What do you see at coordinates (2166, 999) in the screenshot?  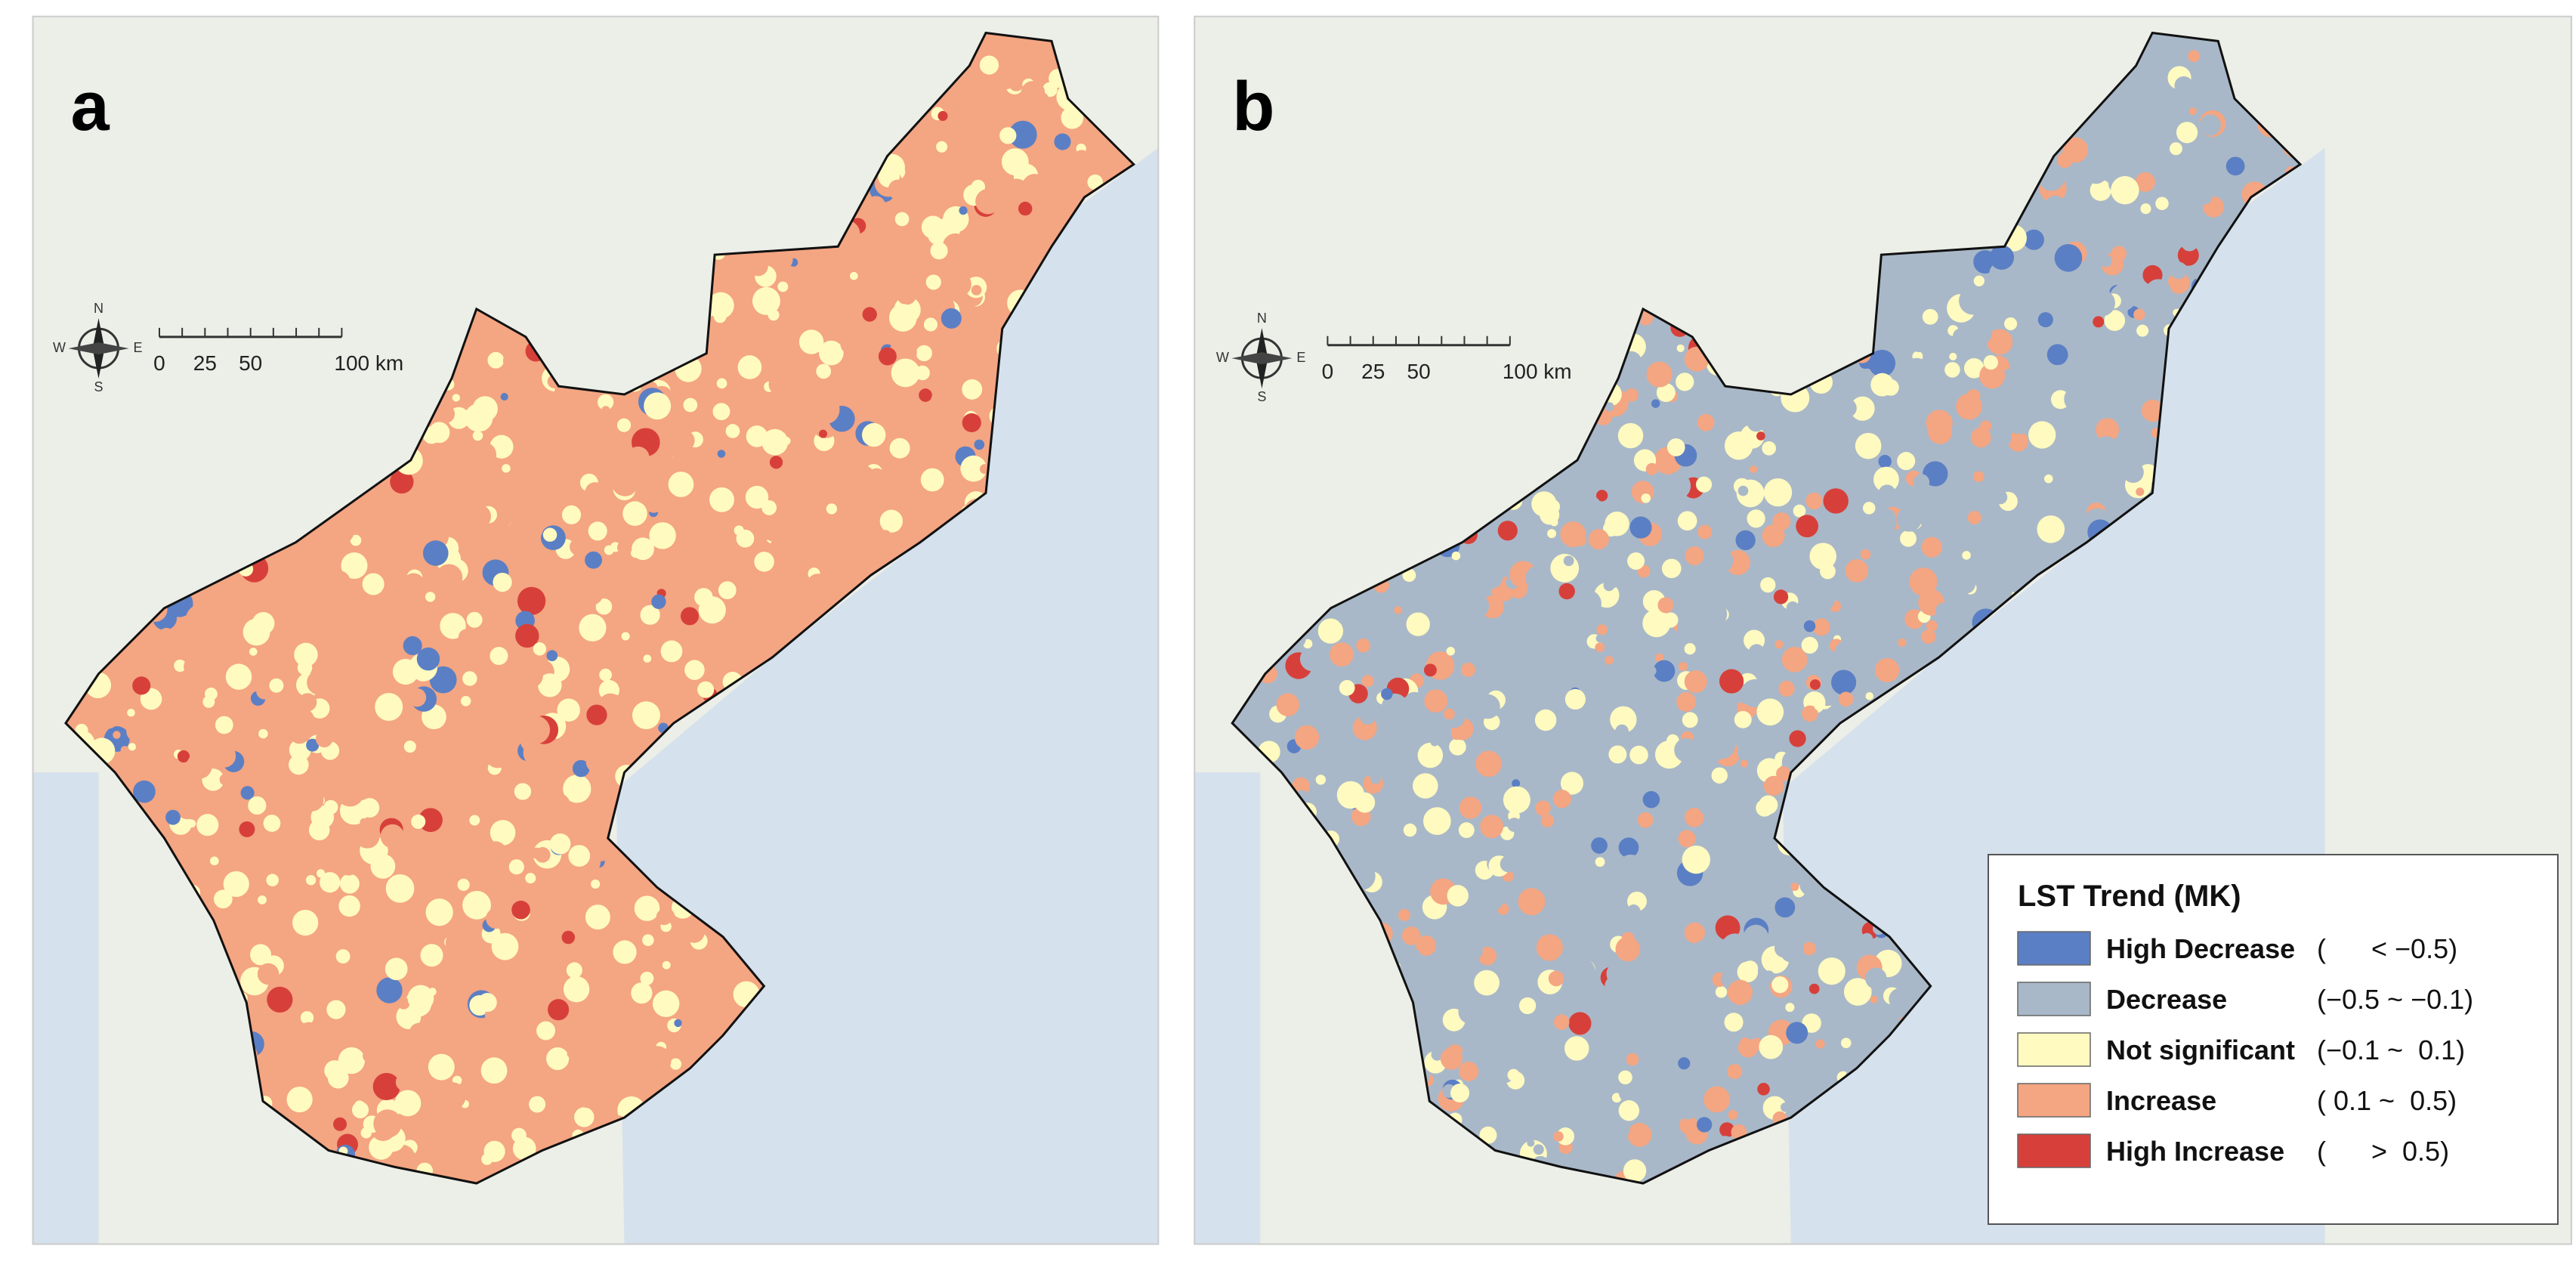 I see `legend-label: Decrease` at bounding box center [2166, 999].